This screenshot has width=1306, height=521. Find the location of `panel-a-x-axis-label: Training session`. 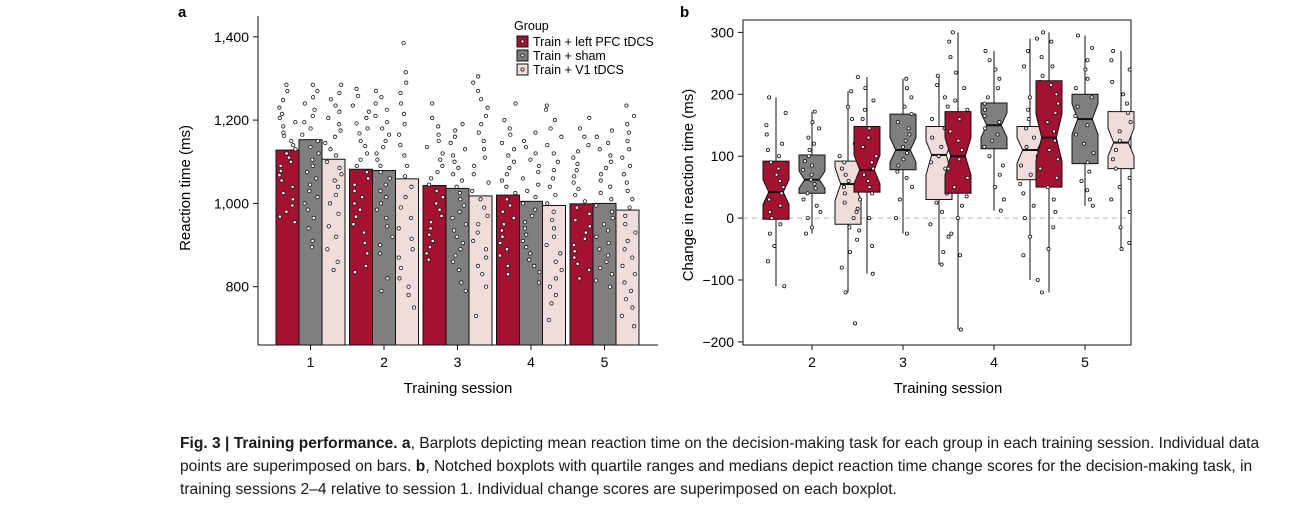

panel-a-x-axis-label: Training session is located at coordinates (458, 388).